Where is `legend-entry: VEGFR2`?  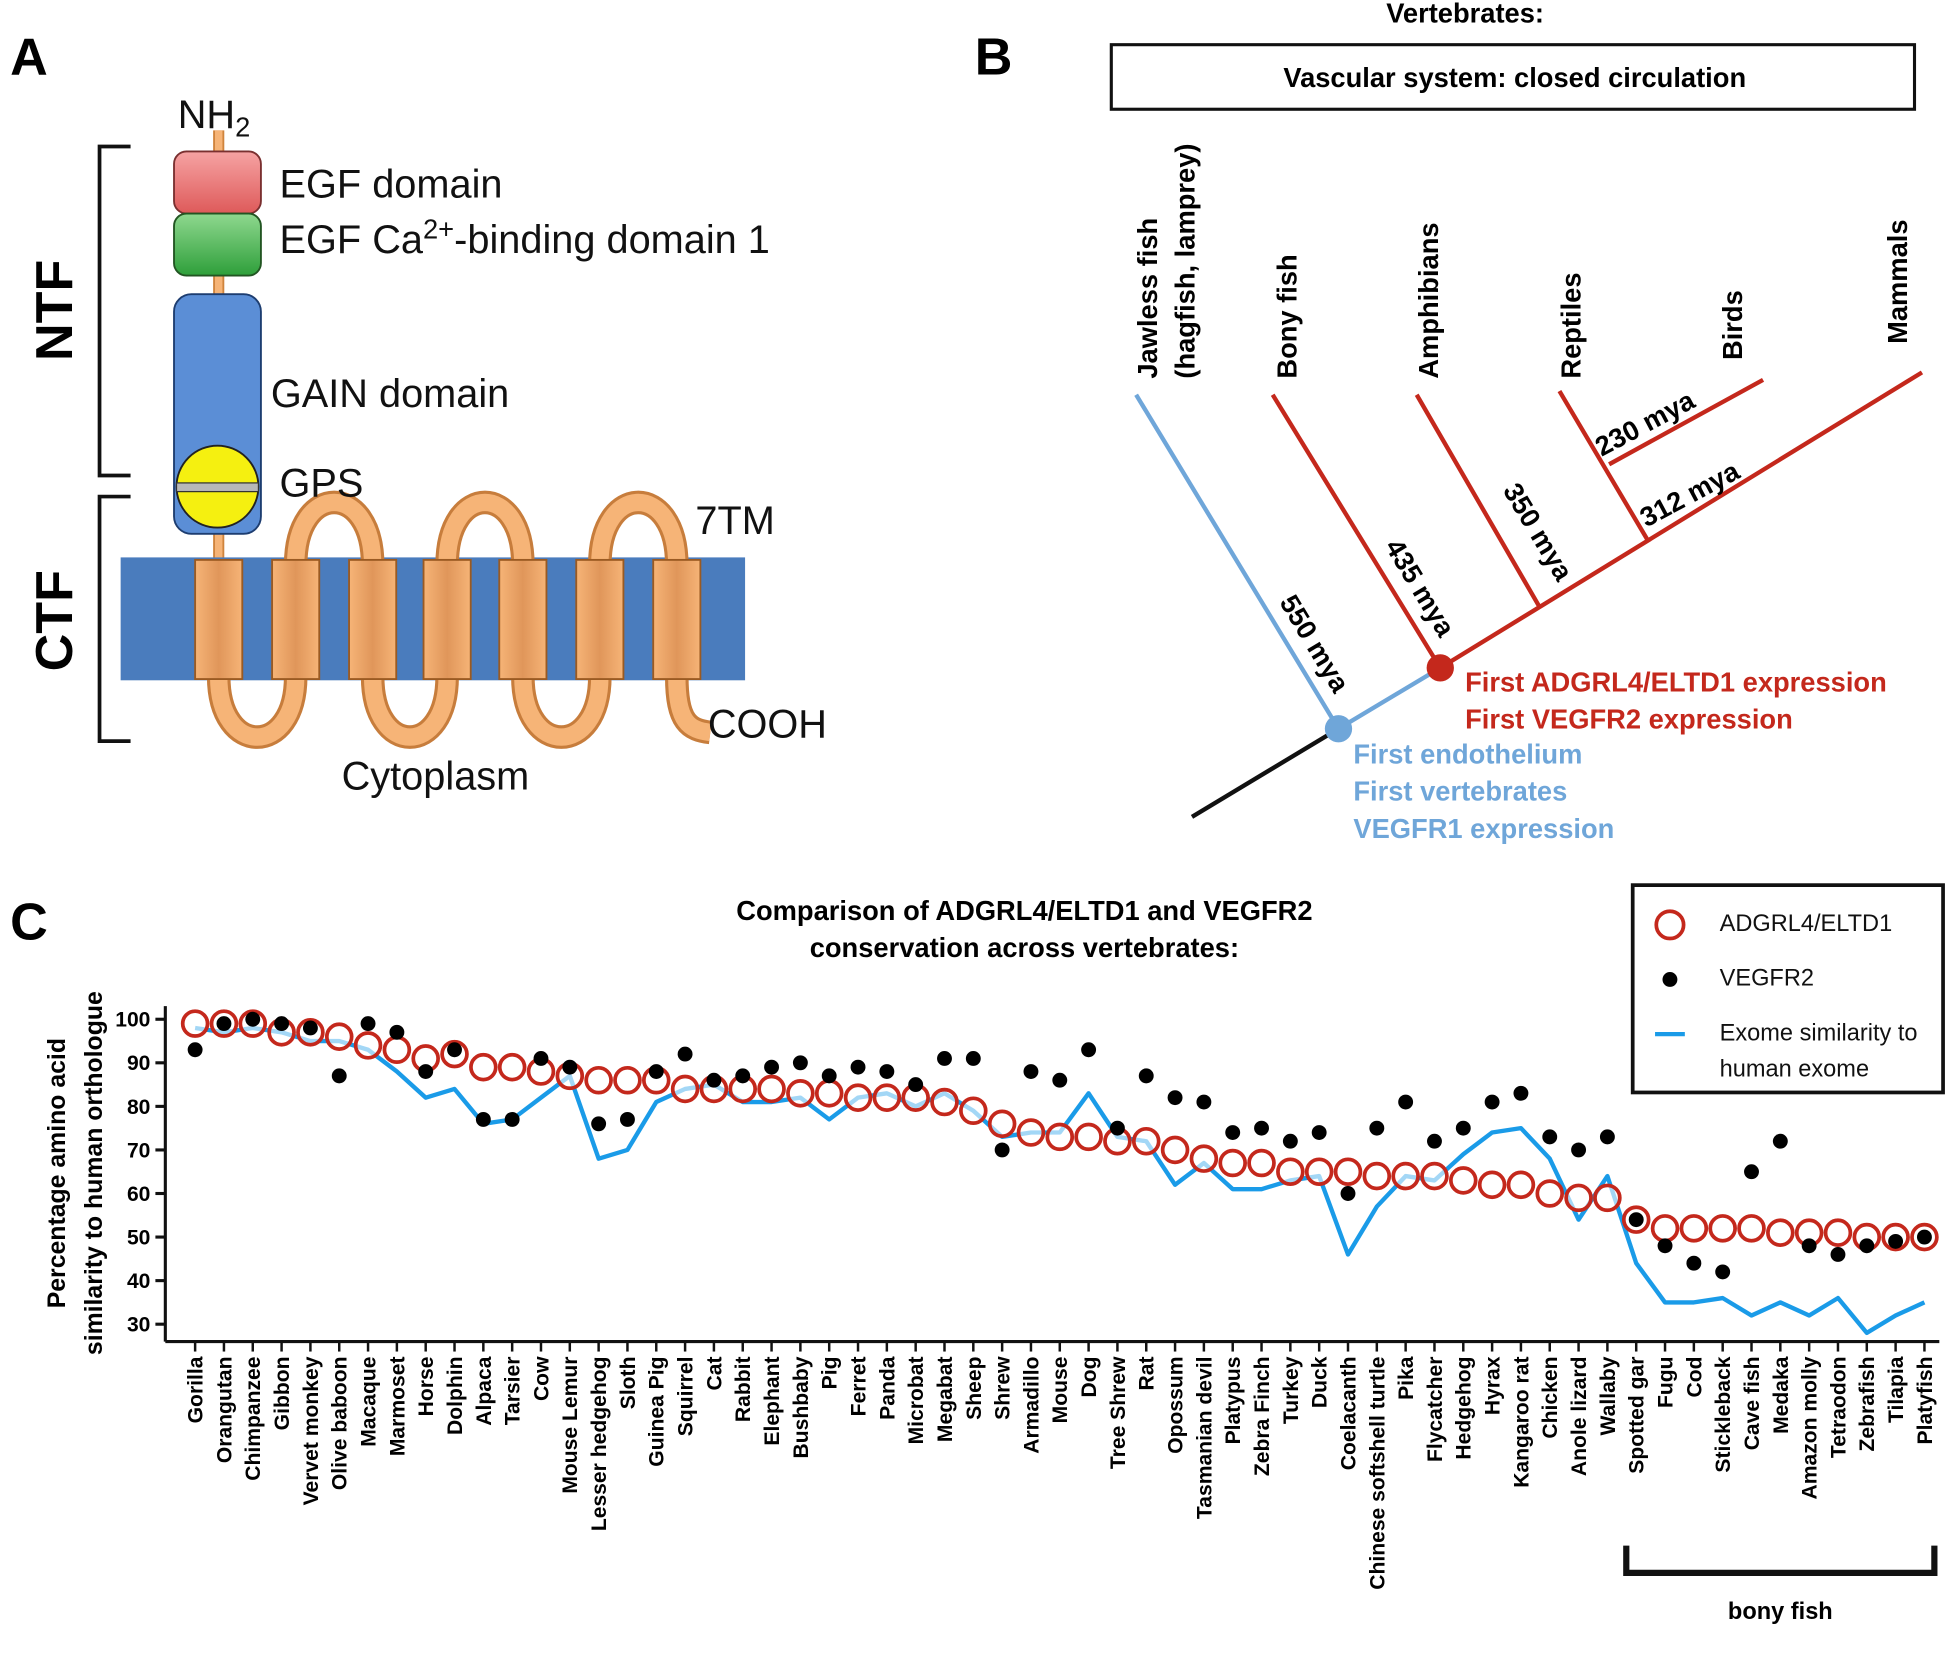 legend-entry: VEGFR2 is located at coordinates (1766, 978).